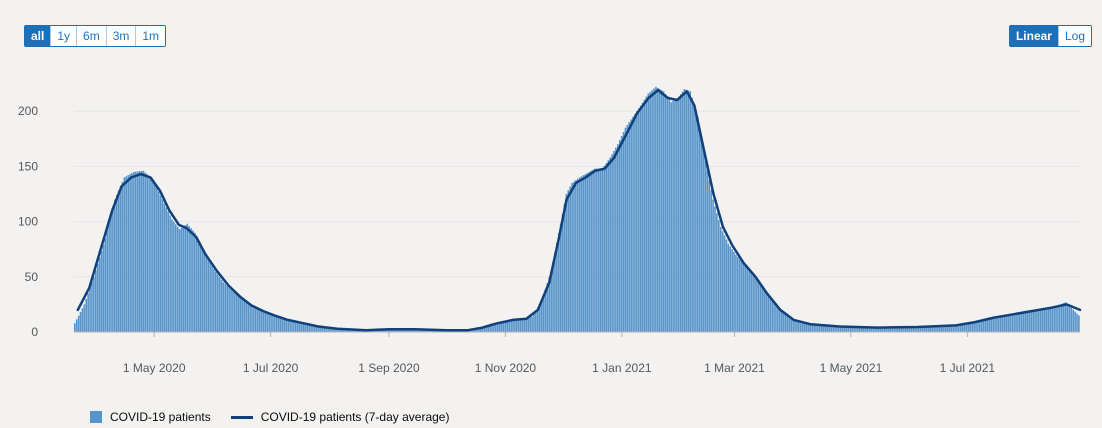  I want to click on range-1y-button: 1y, so click(64, 36).